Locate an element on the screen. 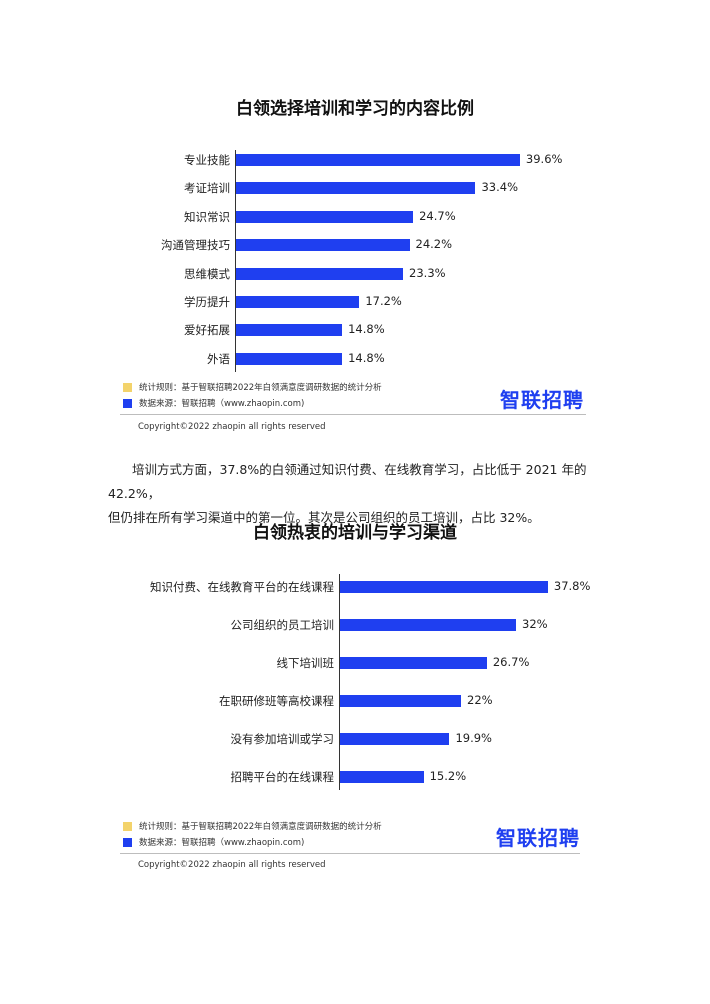 This screenshot has width=710, height=1004. chart1-axis is located at coordinates (235, 261).